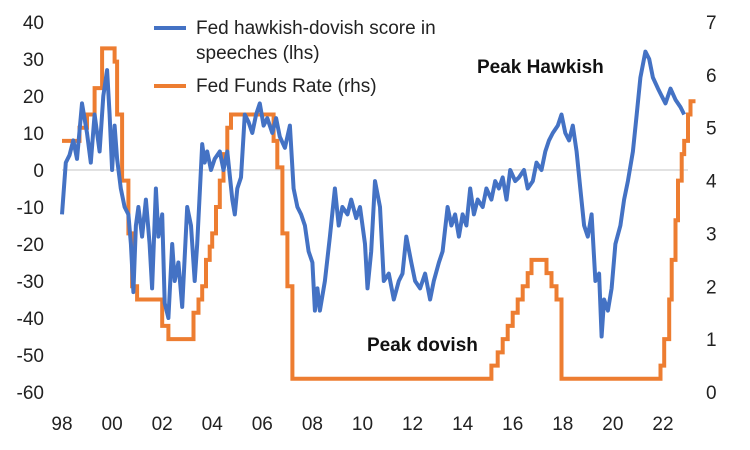 This screenshot has width=750, height=450. Describe the element at coordinates (662, 424) in the screenshot. I see `x-axis-tick-label: 22` at that location.